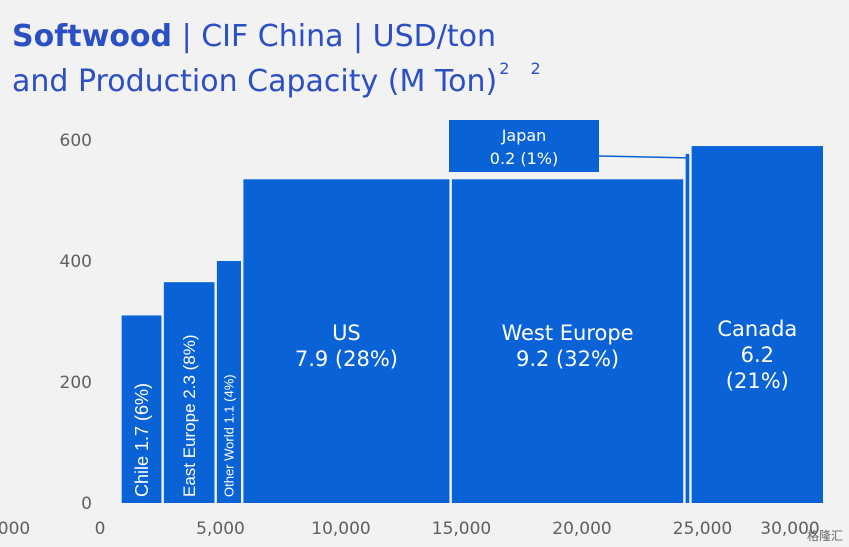 The image size is (849, 547). I want to click on title-line-1: Softwood | CIF China | USD/ton, so click(276, 37).